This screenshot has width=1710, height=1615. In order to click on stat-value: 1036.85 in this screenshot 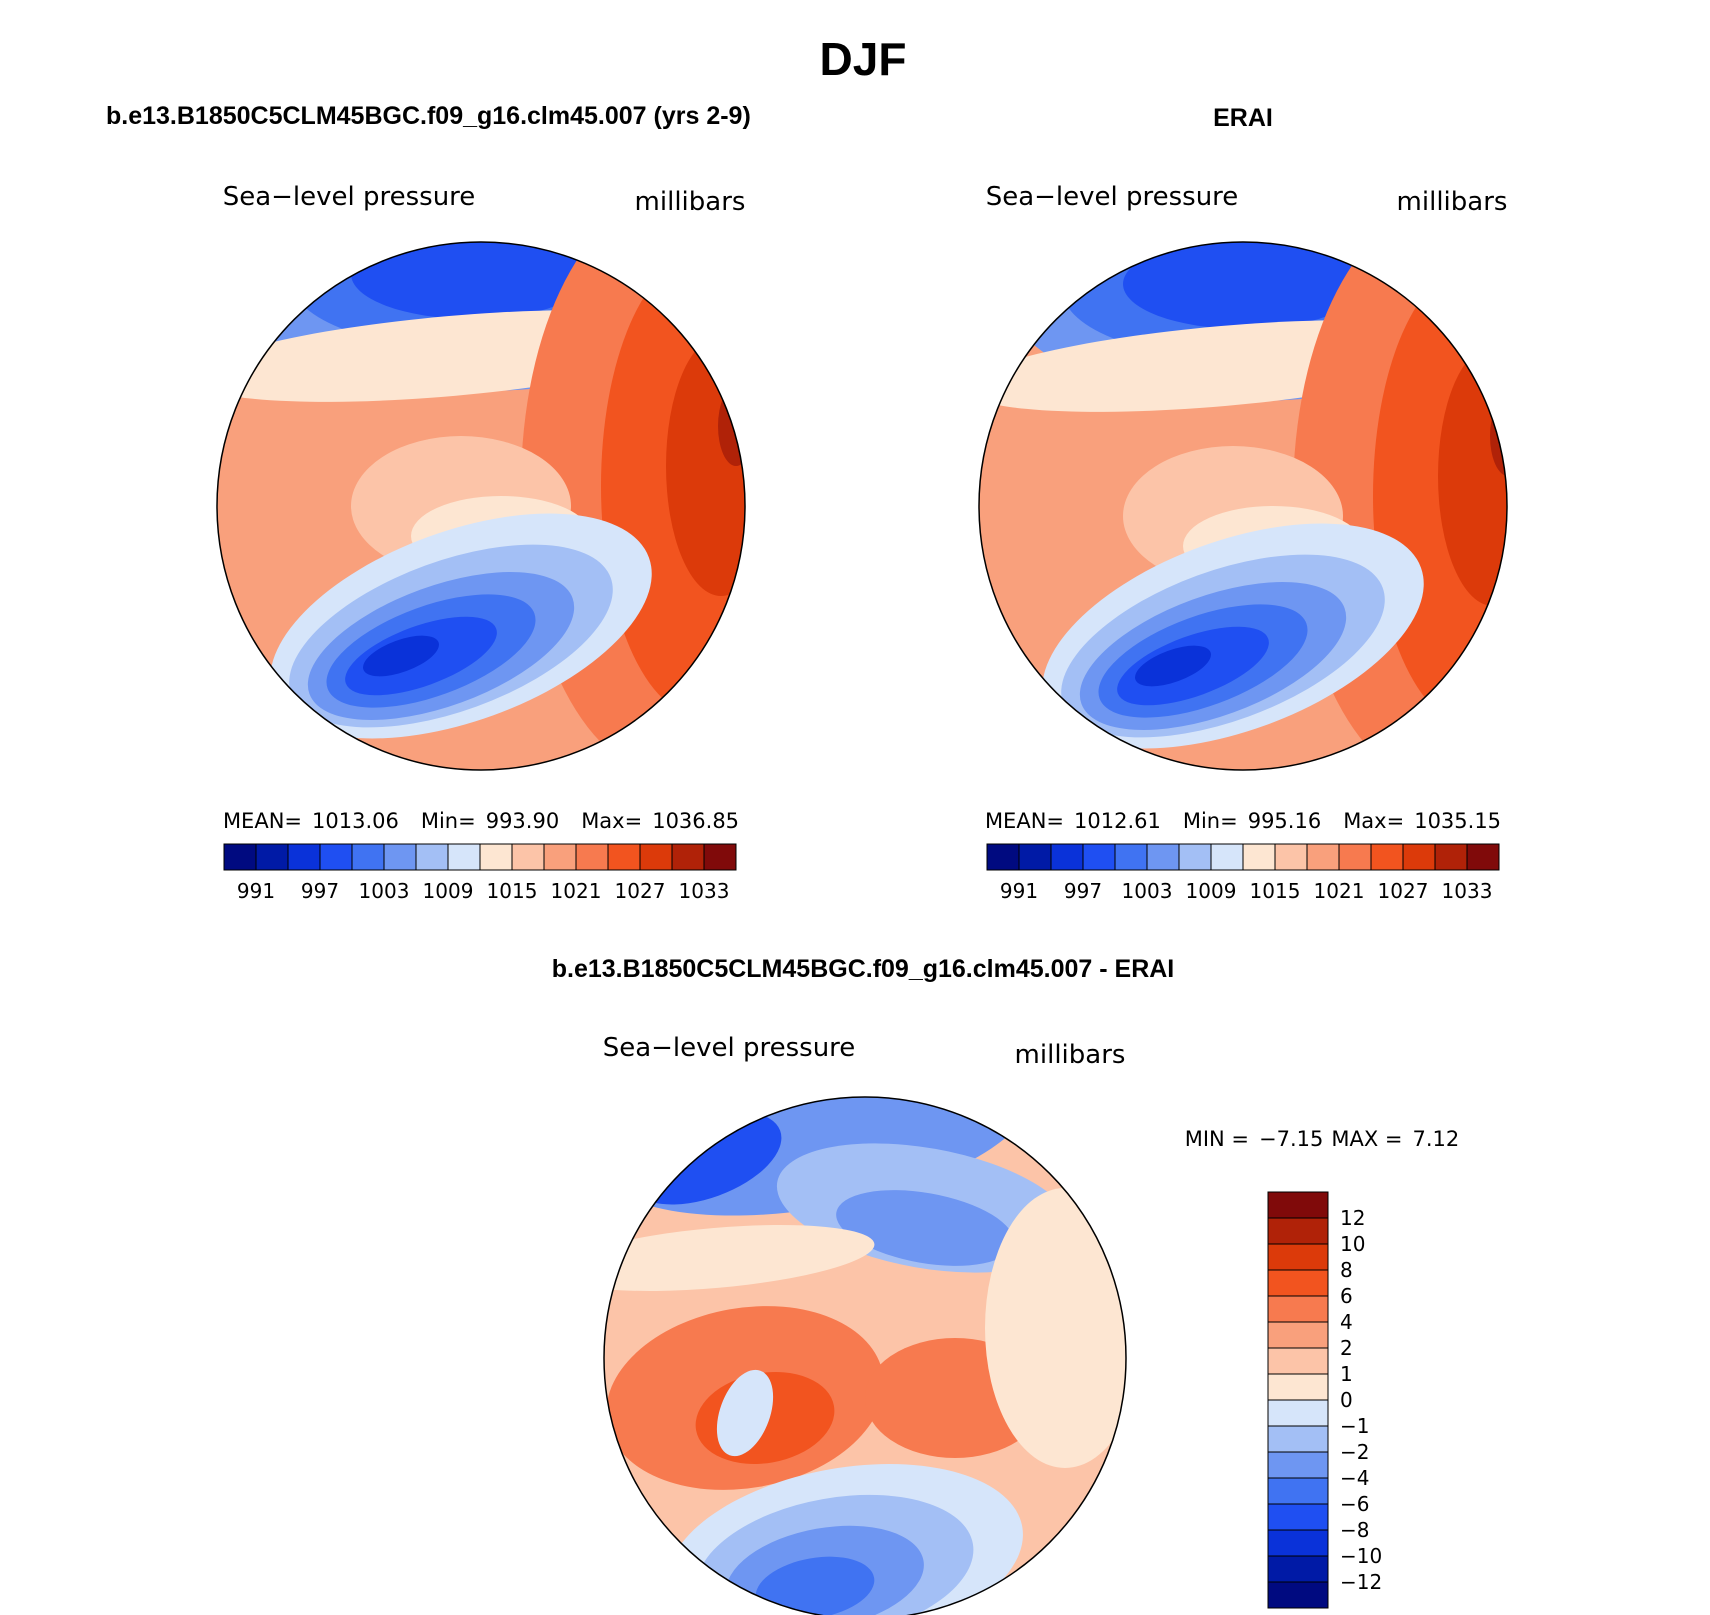, I will do `click(695, 821)`.